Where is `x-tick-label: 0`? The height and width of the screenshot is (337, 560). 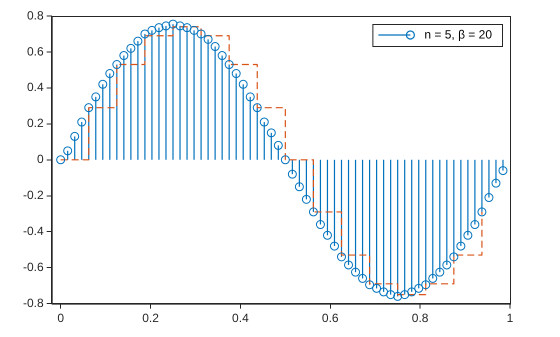
x-tick-label: 0 is located at coordinates (60, 318).